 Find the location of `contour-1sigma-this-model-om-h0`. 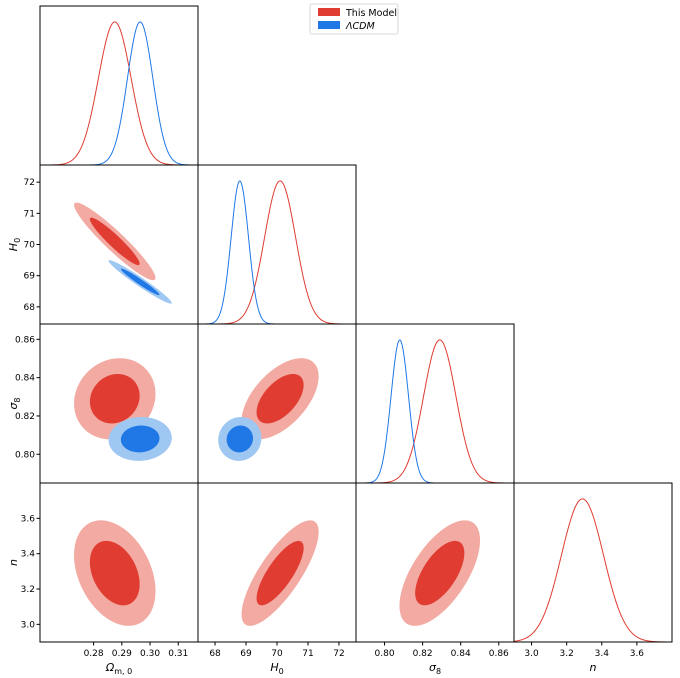

contour-1sigma-this-model-om-h0 is located at coordinates (114, 241).